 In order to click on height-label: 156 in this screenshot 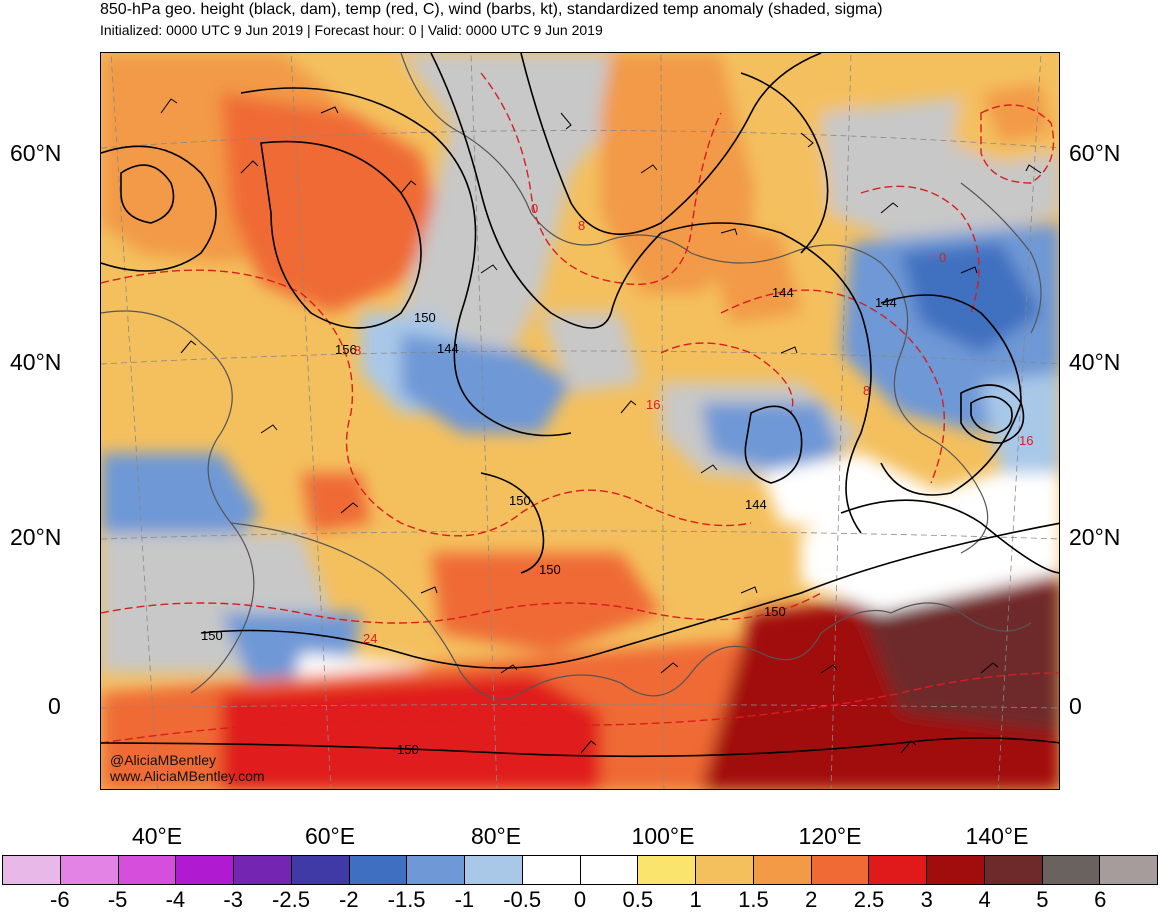, I will do `click(346, 349)`.